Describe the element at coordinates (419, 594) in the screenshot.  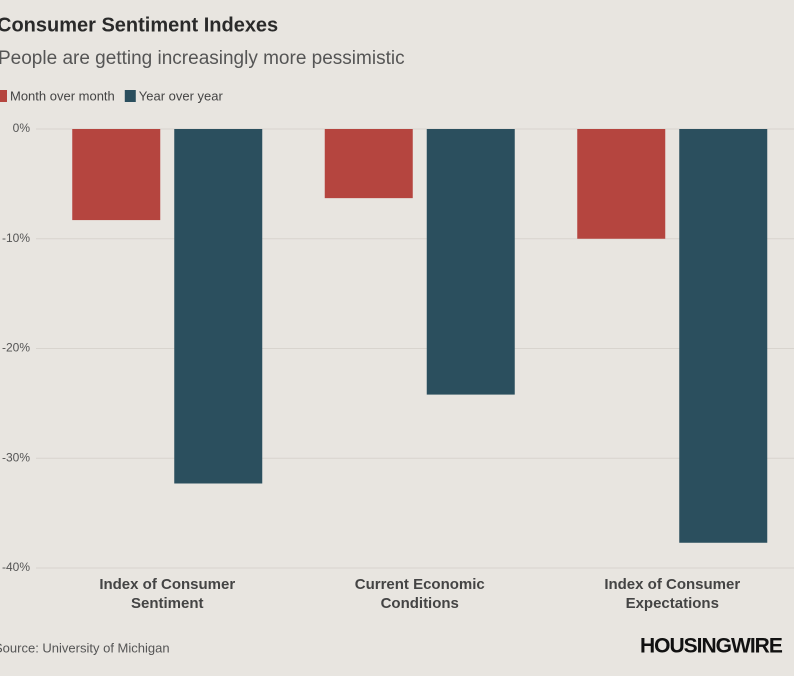
I see `x-tick-label: Current Economic Conditions` at that location.